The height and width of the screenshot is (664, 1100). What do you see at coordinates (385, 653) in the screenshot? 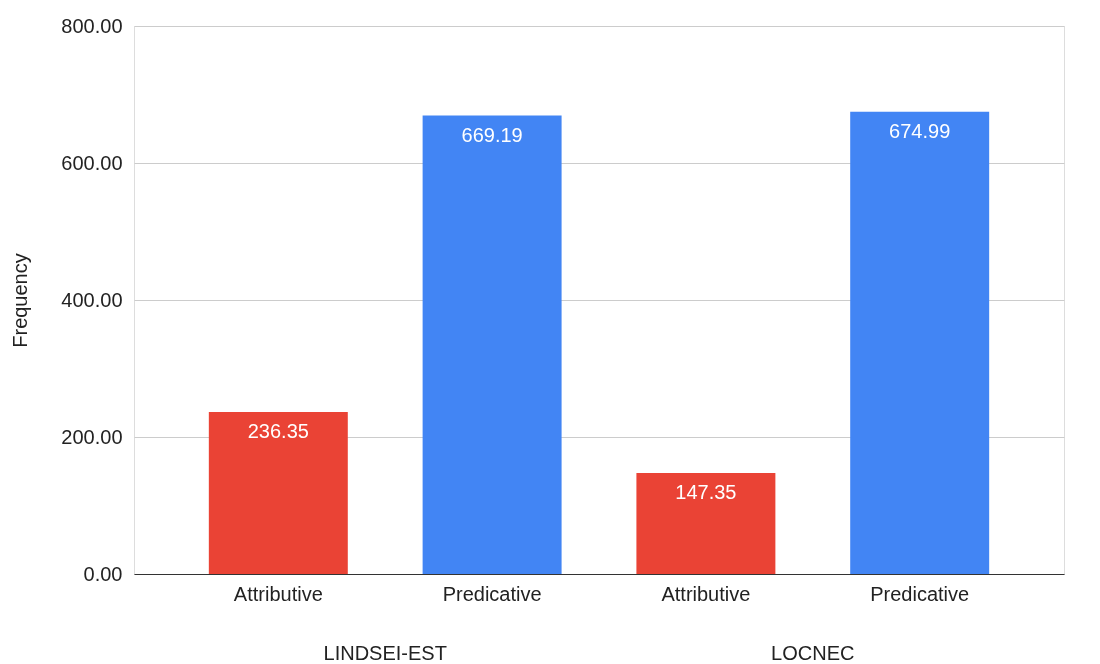
I see `text: LINDSEI-EST` at bounding box center [385, 653].